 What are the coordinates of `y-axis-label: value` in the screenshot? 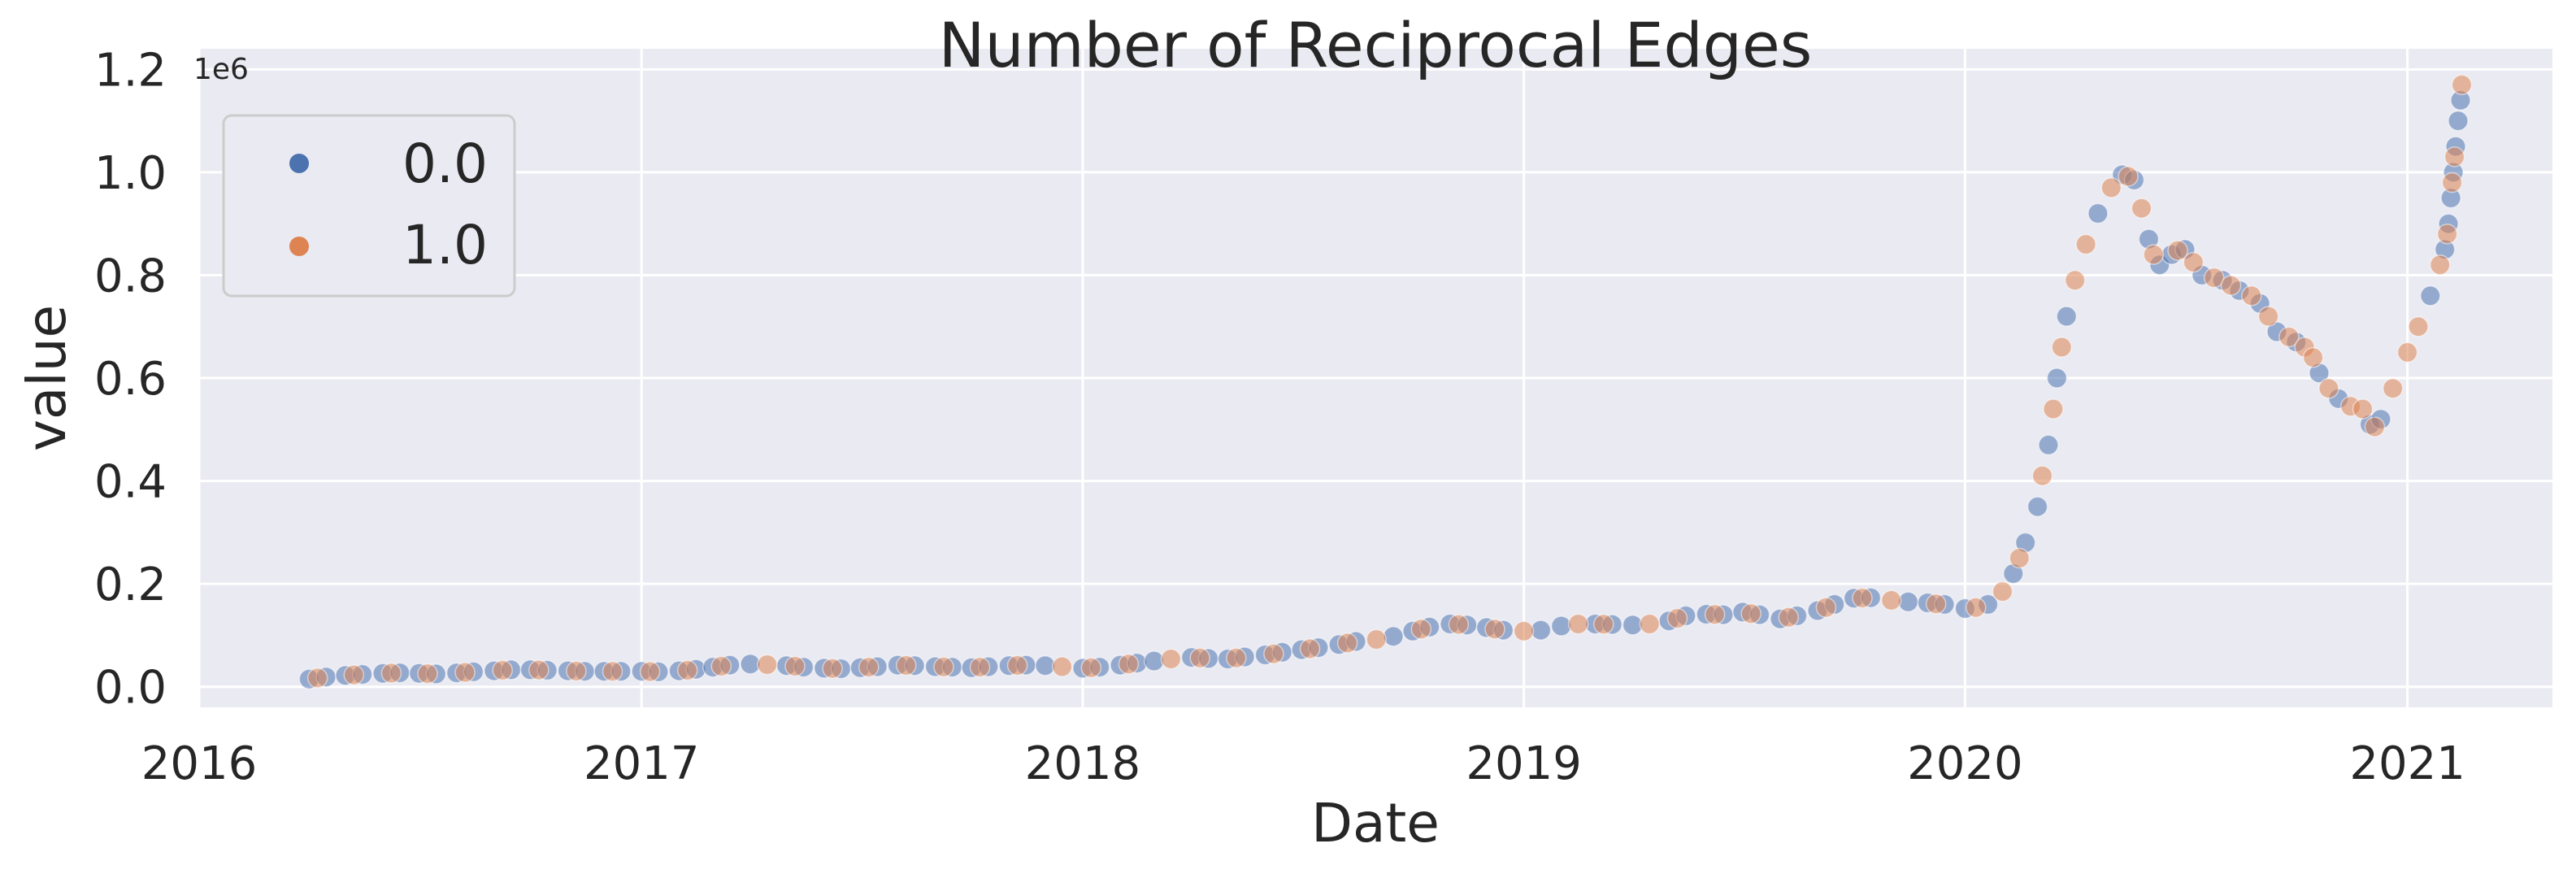 It's located at (46, 378).